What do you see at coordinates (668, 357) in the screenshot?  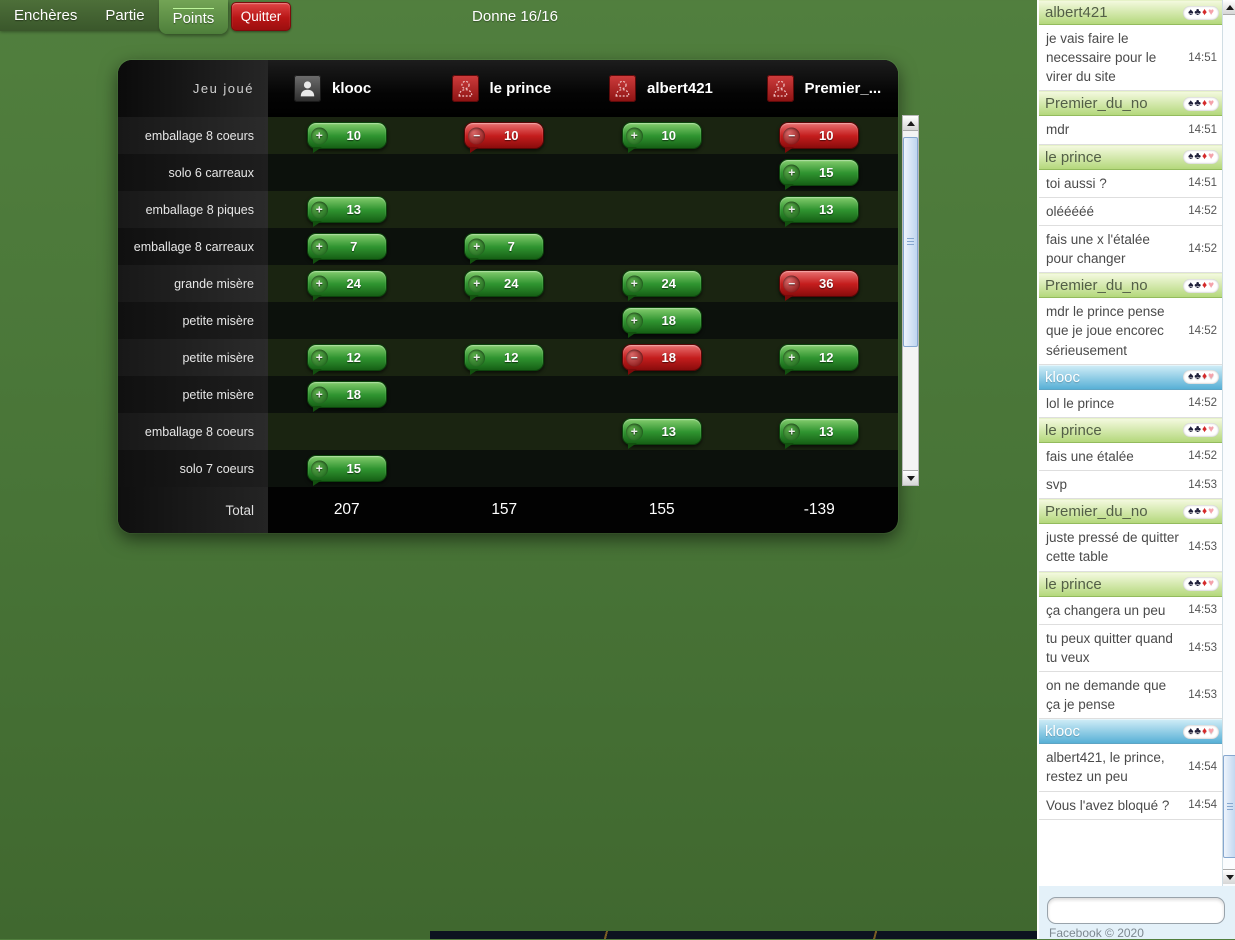 I see `badge-value: 18` at bounding box center [668, 357].